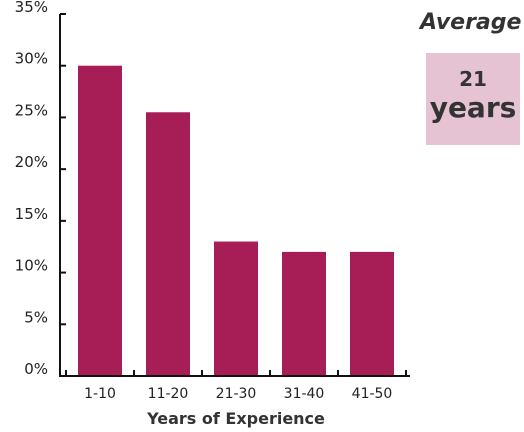  I want to click on average-callout-box: 21 years, so click(473, 99).